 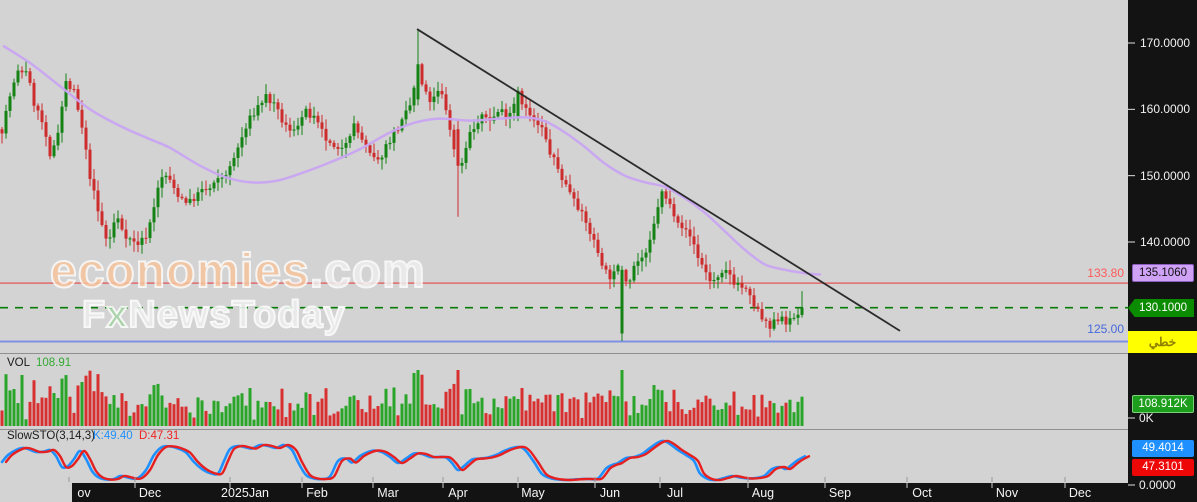 What do you see at coordinates (1163, 448) in the screenshot?
I see `sto-k-badge: 49.4014` at bounding box center [1163, 448].